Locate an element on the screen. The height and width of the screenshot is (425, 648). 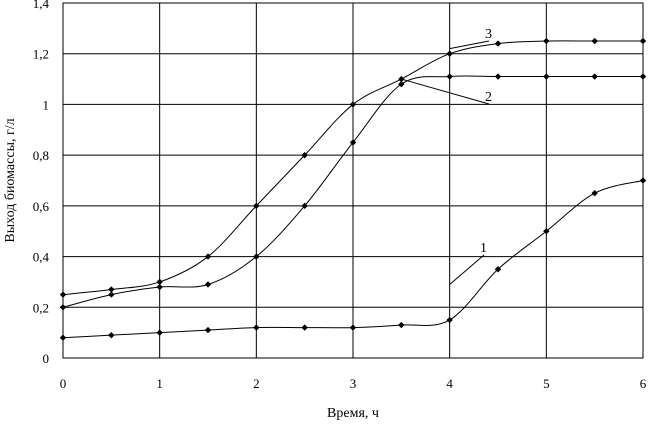
y-tick-label: 0 is located at coordinates (46, 358).